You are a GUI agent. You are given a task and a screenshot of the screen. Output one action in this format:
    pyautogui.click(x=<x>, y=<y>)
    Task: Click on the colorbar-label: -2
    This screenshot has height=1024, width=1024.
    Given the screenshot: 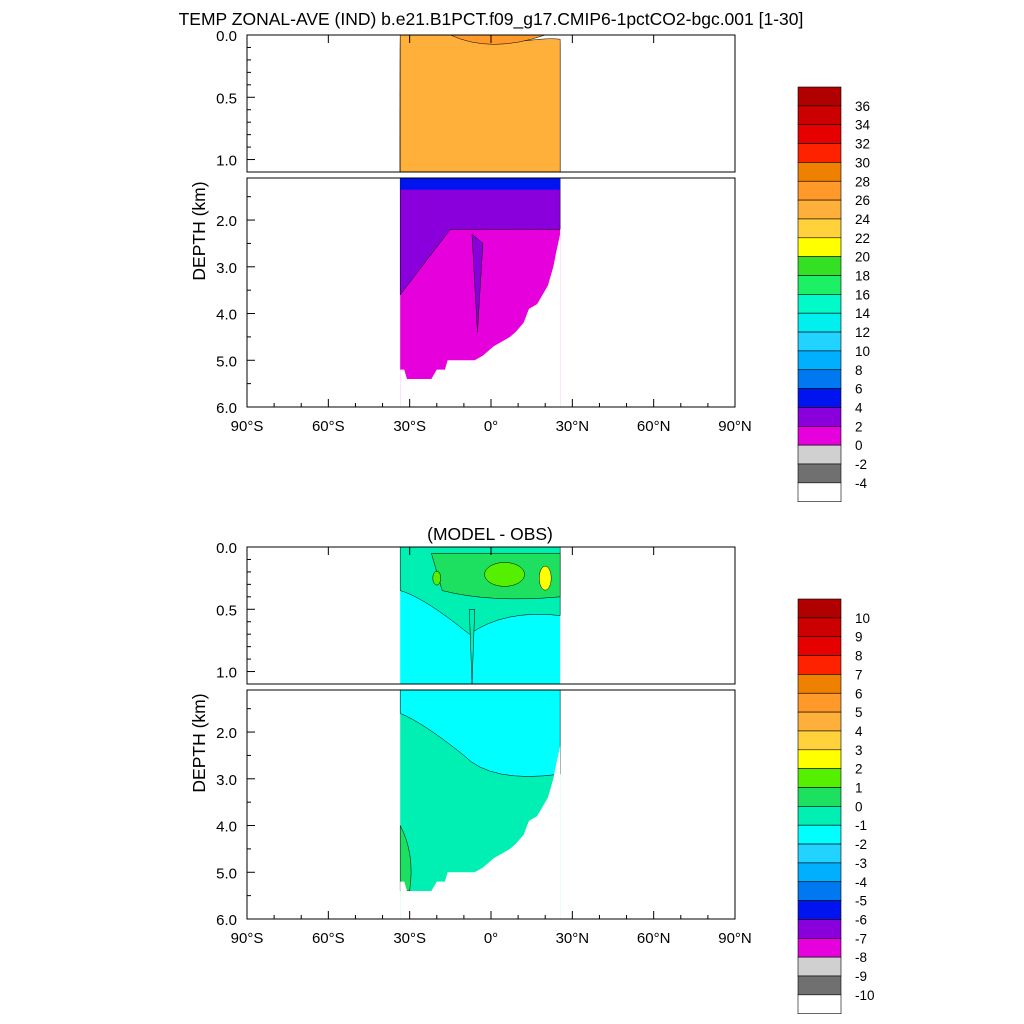 What is the action you would take?
    pyautogui.click(x=861, y=844)
    